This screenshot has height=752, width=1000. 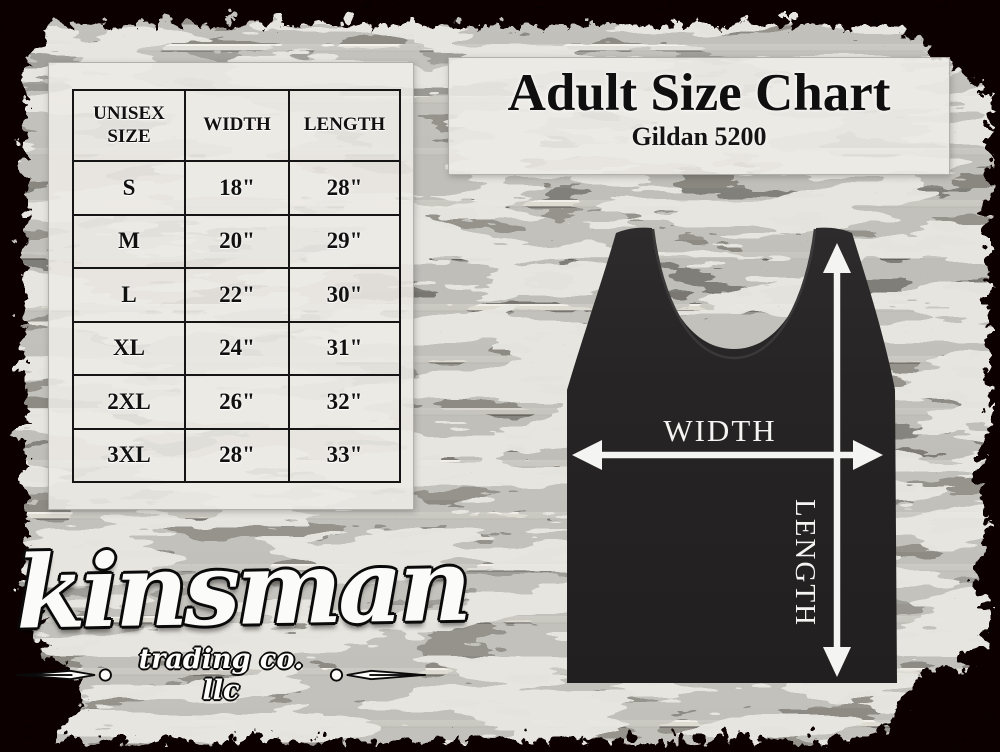 I want to click on length-cell: 29", so click(x=344, y=241).